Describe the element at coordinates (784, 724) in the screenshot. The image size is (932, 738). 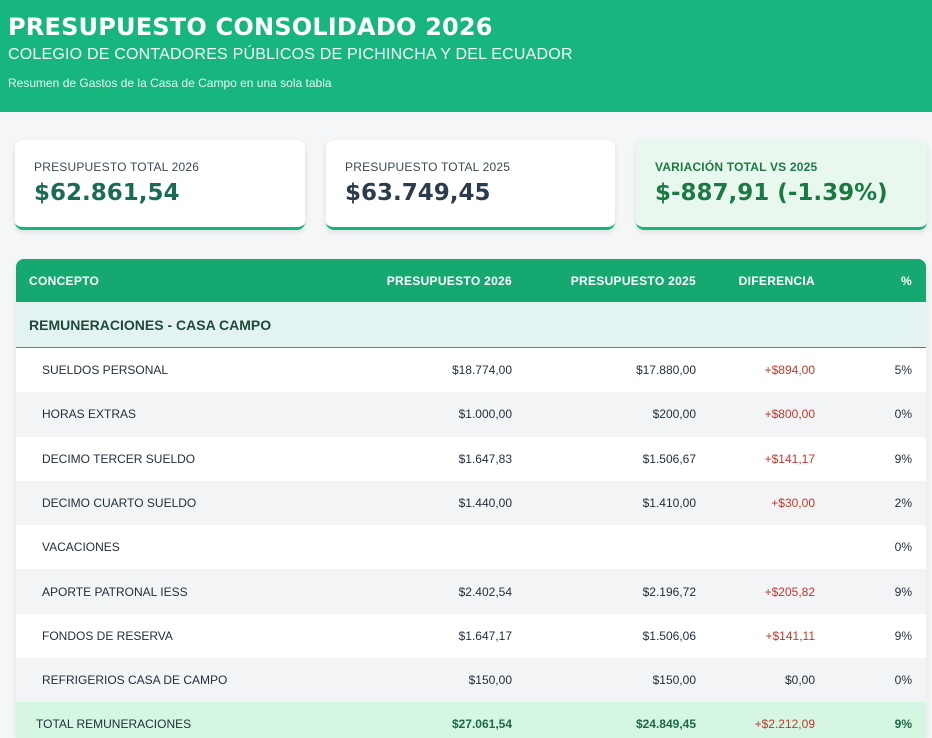
I see `total-diferencia: +$2.212,09` at that location.